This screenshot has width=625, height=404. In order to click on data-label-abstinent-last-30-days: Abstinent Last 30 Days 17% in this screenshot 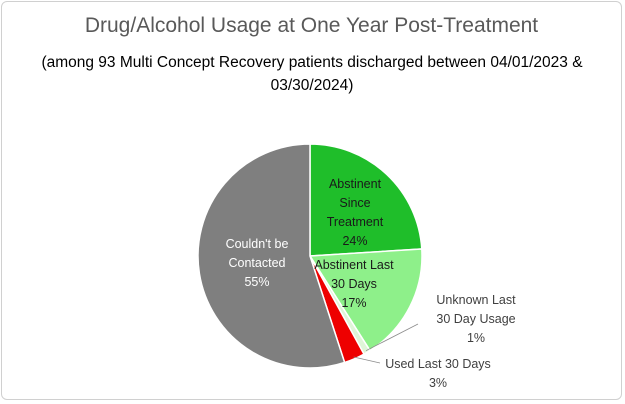, I will do `click(354, 284)`.